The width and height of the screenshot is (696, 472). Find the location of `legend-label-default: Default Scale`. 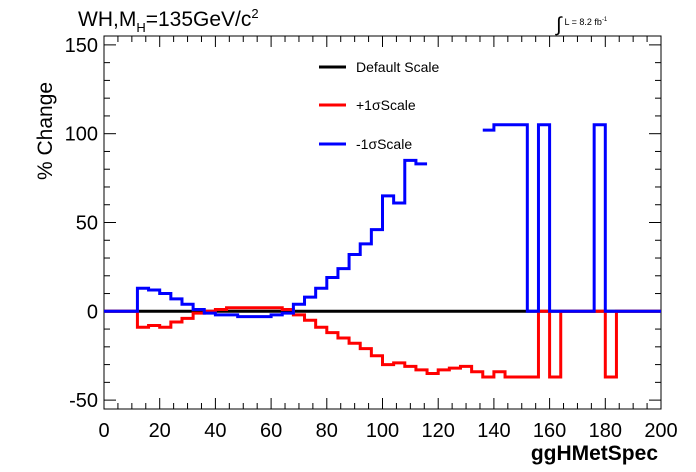

legend-label-default: Default Scale is located at coordinates (398, 67).